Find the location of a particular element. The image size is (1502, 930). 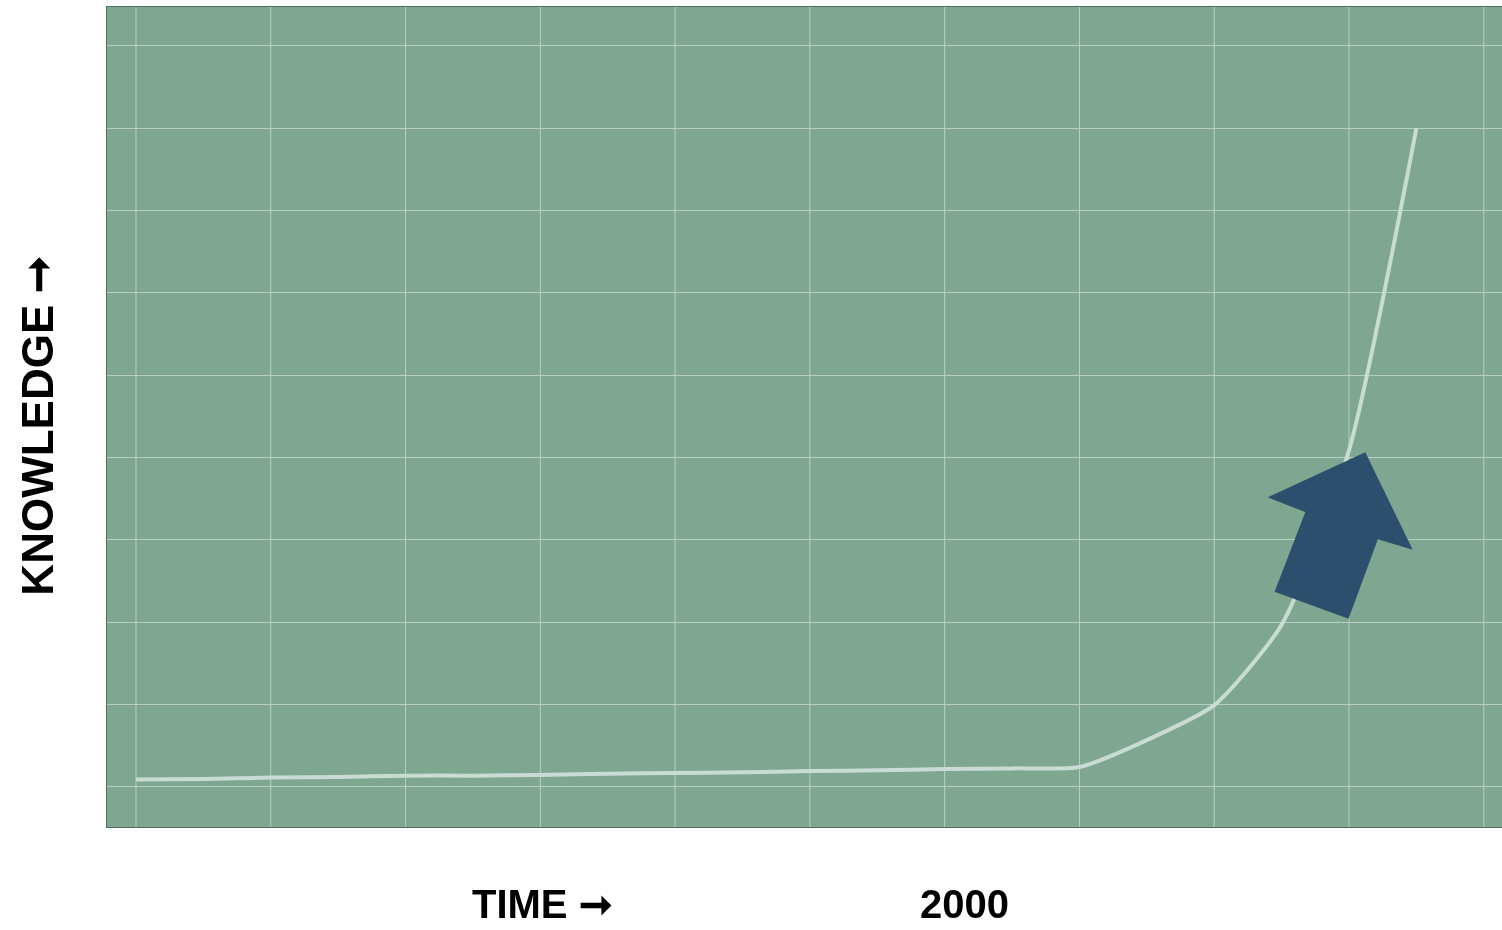

y-axis-title: KNOWLEDGE ➞ is located at coordinates (37, 425).